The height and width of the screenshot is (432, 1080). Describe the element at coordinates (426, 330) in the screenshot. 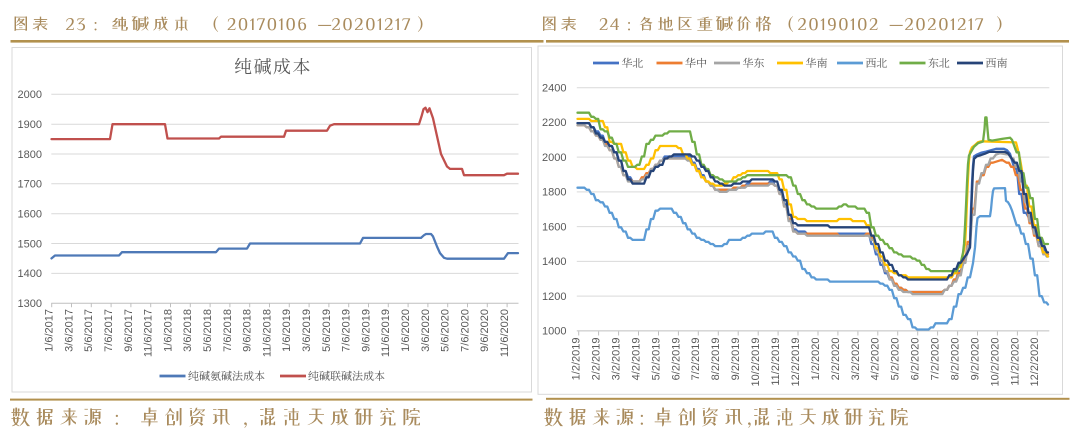

I see `svg-text: 3/6/2020` at that location.